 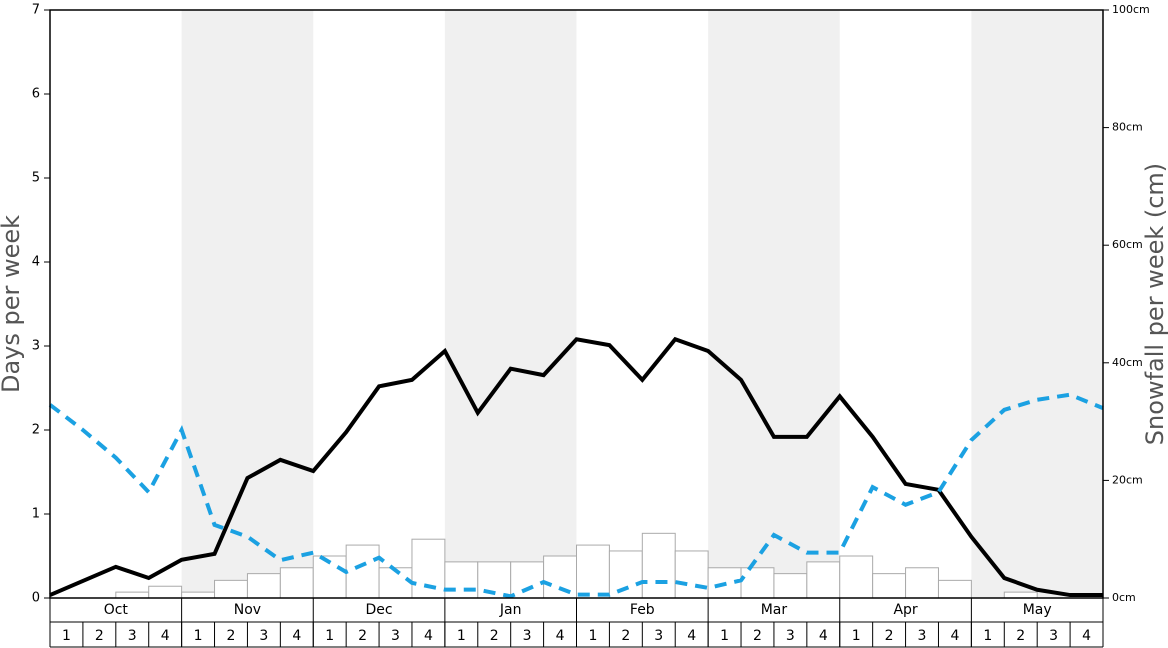 I want to click on y2-tick-label: 80cm, so click(x=1127, y=127).